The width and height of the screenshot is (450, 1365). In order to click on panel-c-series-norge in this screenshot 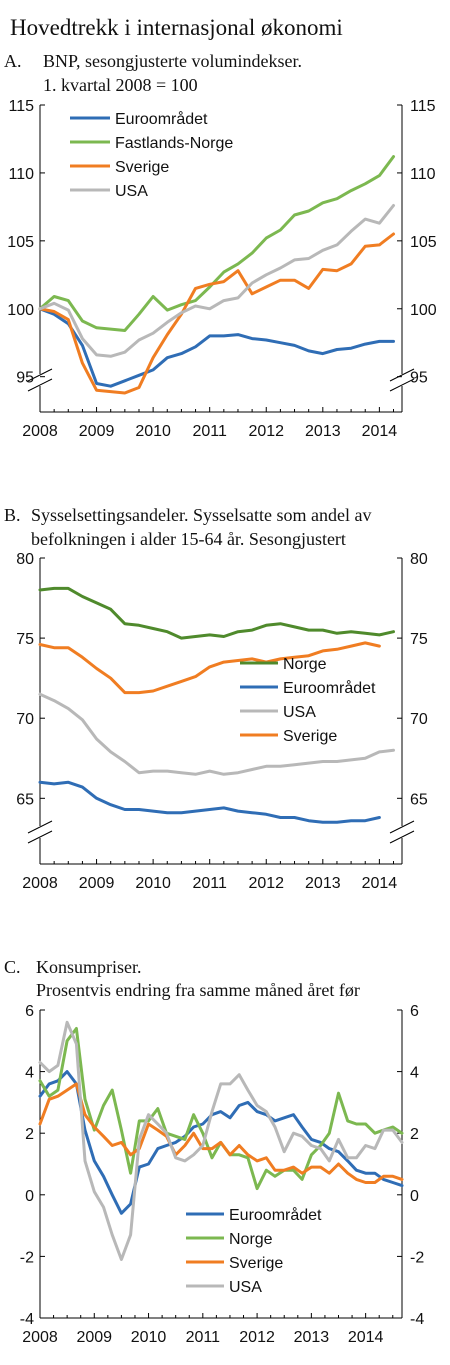, I will do `click(221, 1109)`.